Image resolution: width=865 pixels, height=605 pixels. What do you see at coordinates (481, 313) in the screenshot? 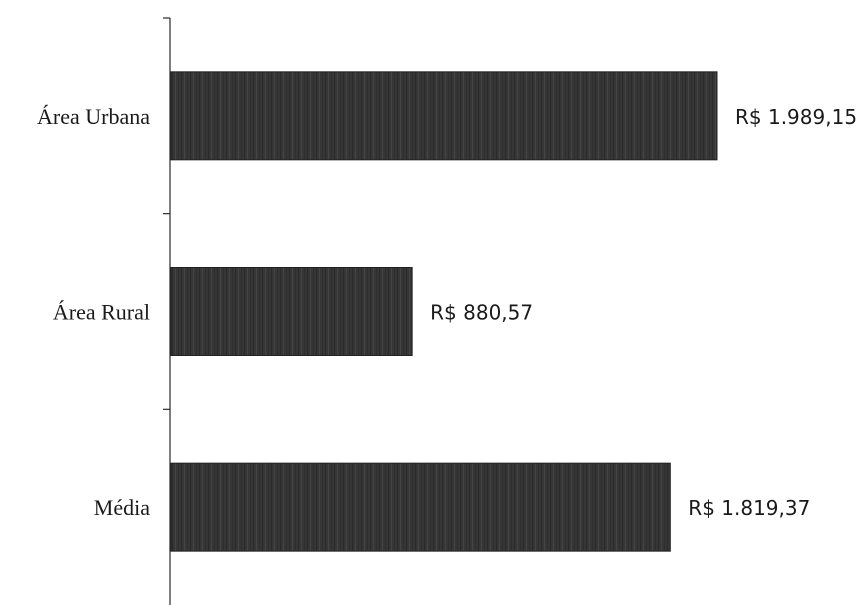
I see `data-label: R$ 880,57` at bounding box center [481, 313].